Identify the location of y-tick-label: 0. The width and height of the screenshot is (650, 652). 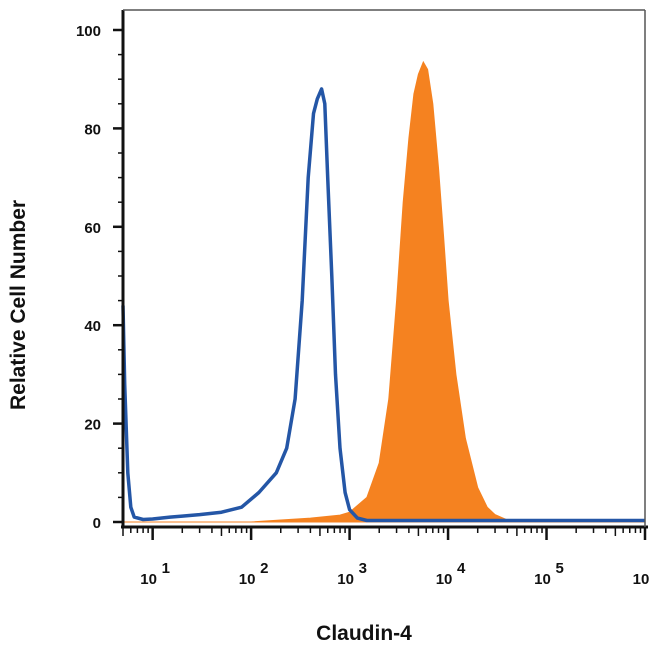
(97, 523).